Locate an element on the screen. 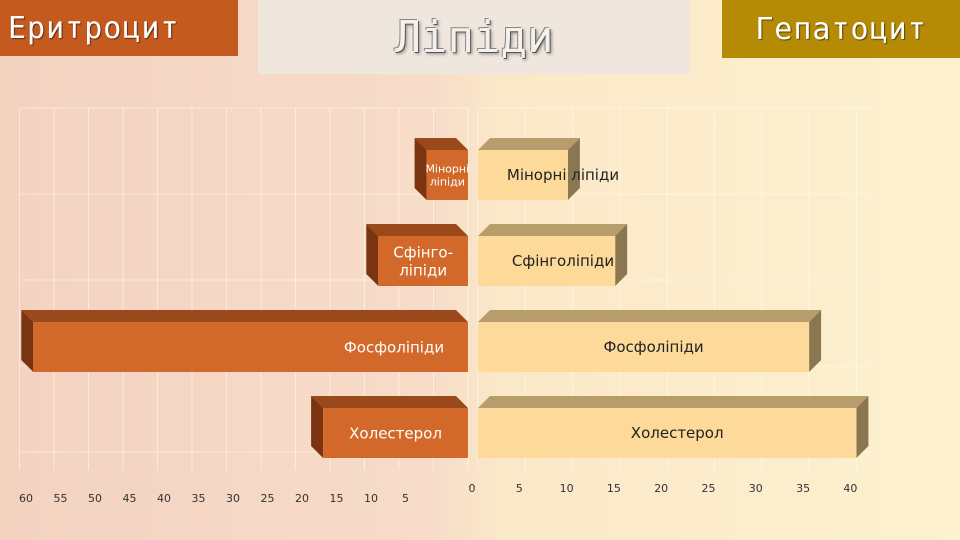 This screenshot has width=960, height=540. left-axis-tick-label: 40 is located at coordinates (164, 498).